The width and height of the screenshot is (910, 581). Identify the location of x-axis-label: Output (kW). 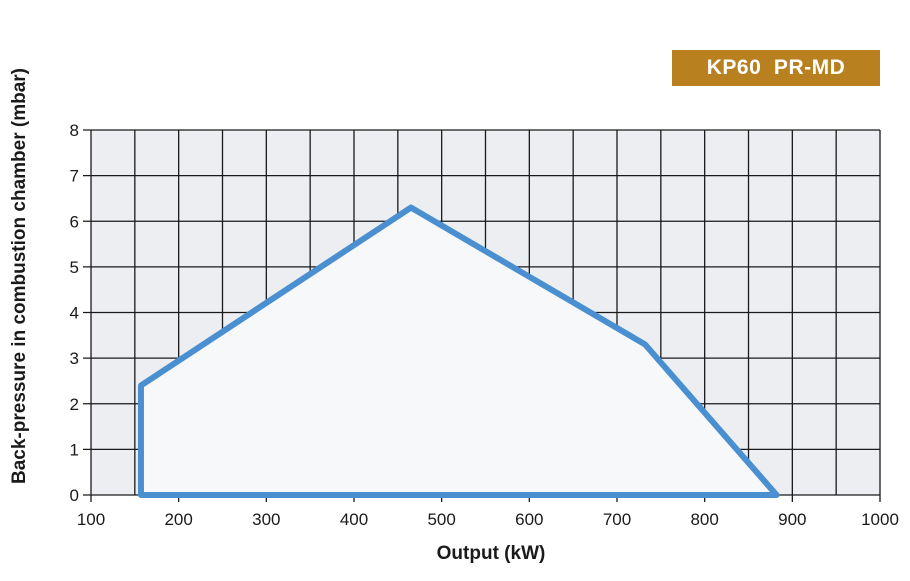
(491, 553).